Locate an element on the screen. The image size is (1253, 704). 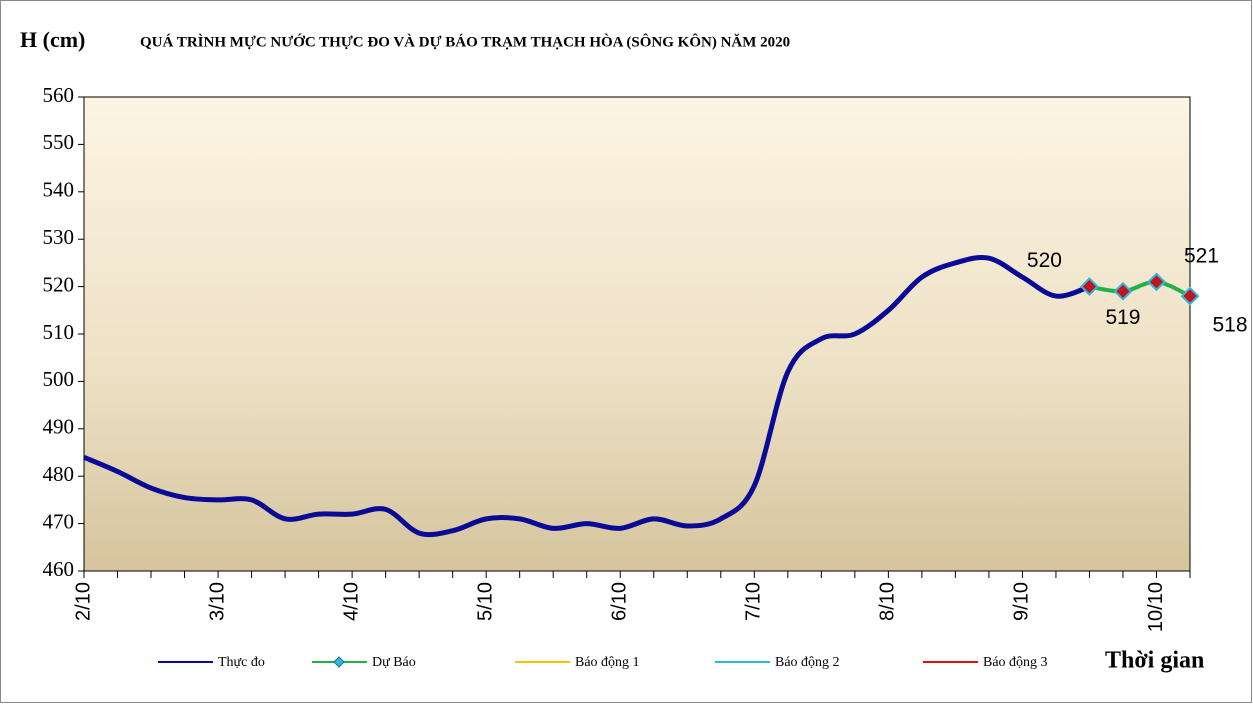
series-line is located at coordinates (1140, 288).